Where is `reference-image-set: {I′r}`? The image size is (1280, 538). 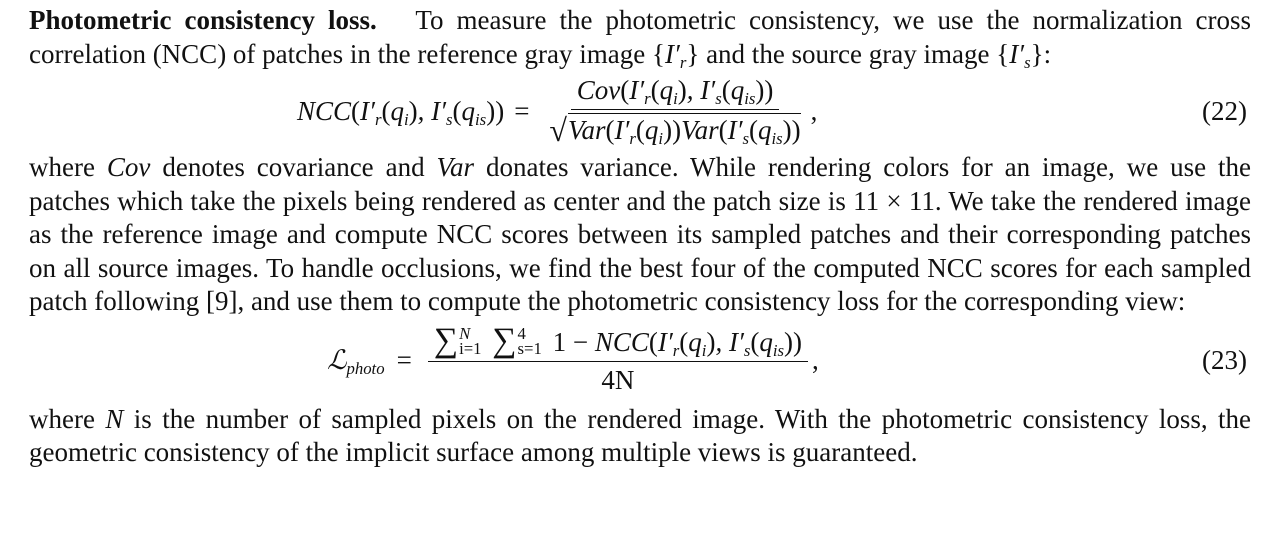
reference-image-set: {I′r} is located at coordinates (675, 55).